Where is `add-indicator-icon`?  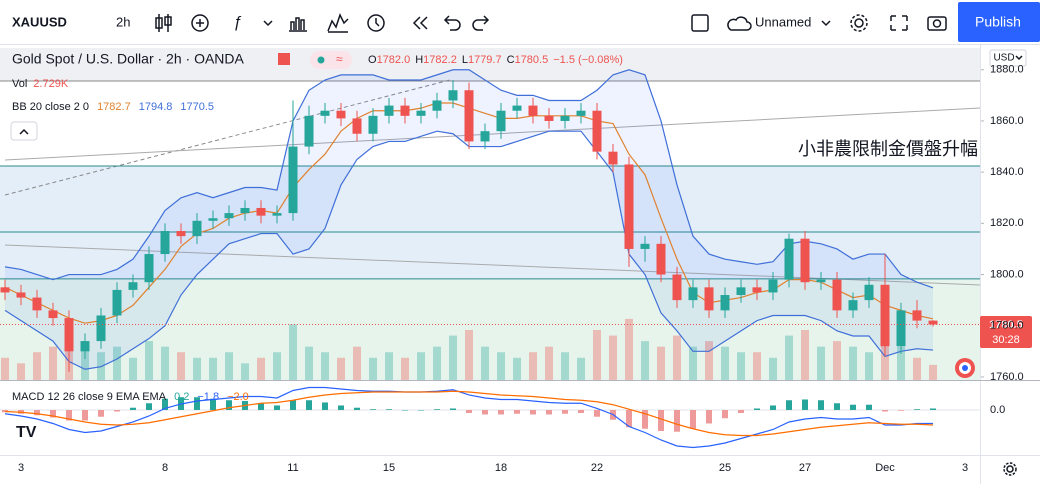
add-indicator-icon is located at coordinates (200, 23).